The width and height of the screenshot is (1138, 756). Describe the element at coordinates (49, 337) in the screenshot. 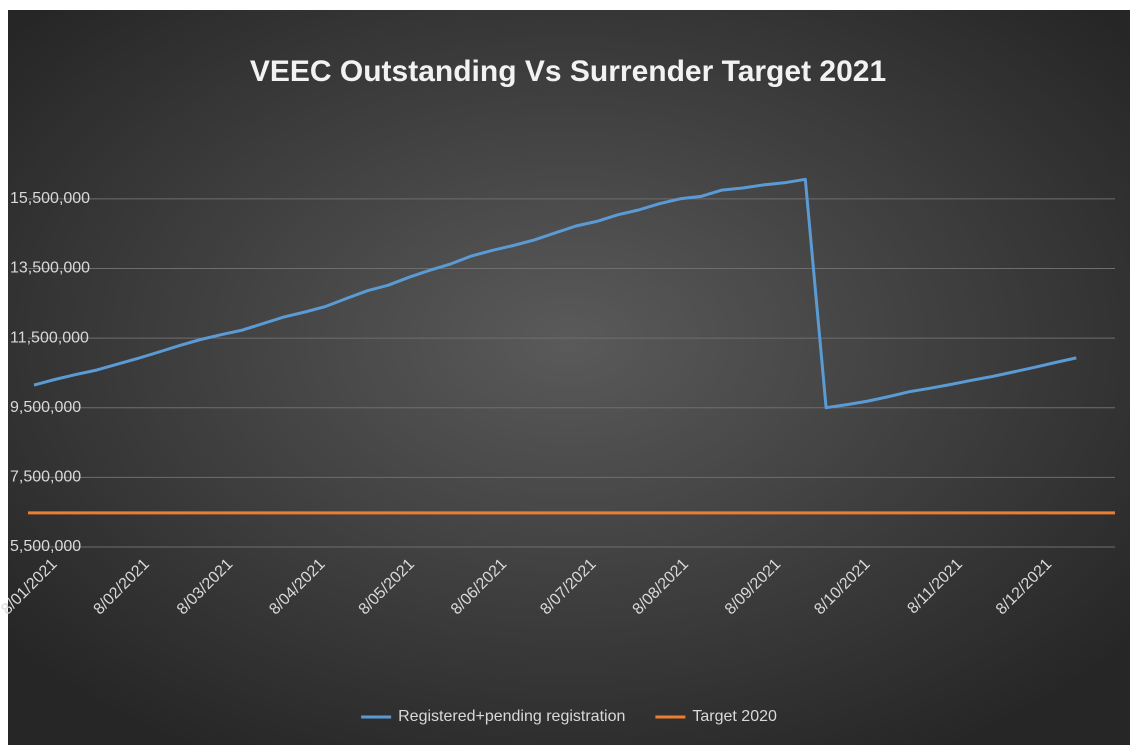

I see `y-tick-label: 11,500,000` at that location.